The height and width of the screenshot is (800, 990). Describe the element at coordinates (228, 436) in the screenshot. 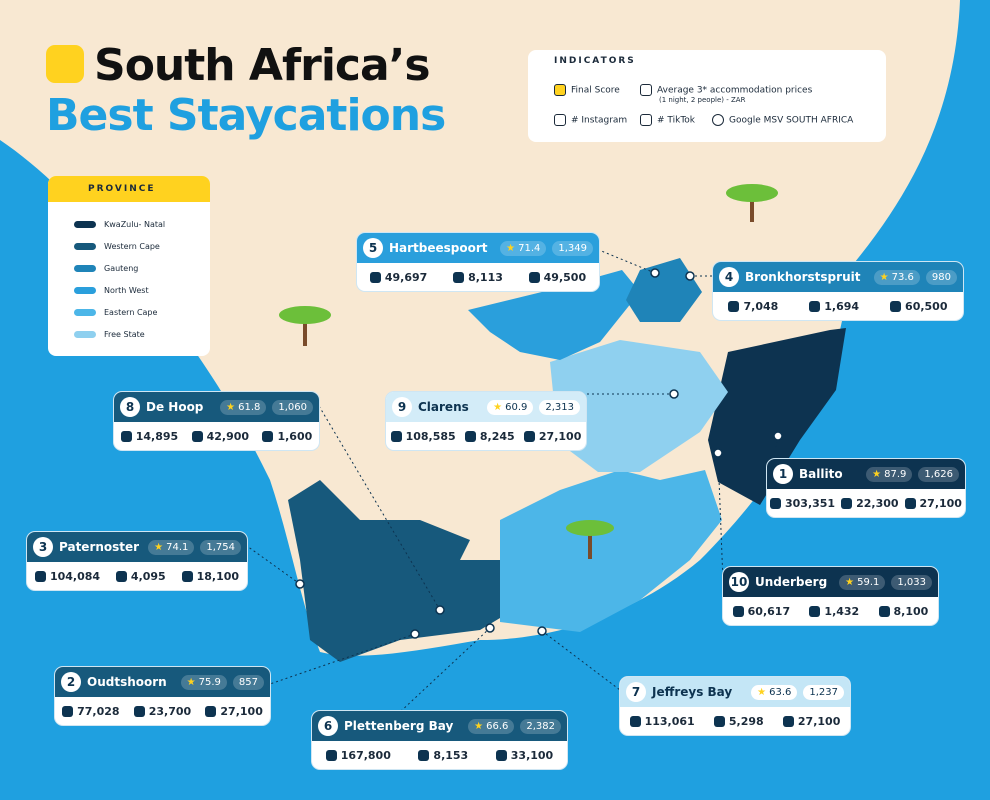

I see `tiktok-value: 42,900` at that location.